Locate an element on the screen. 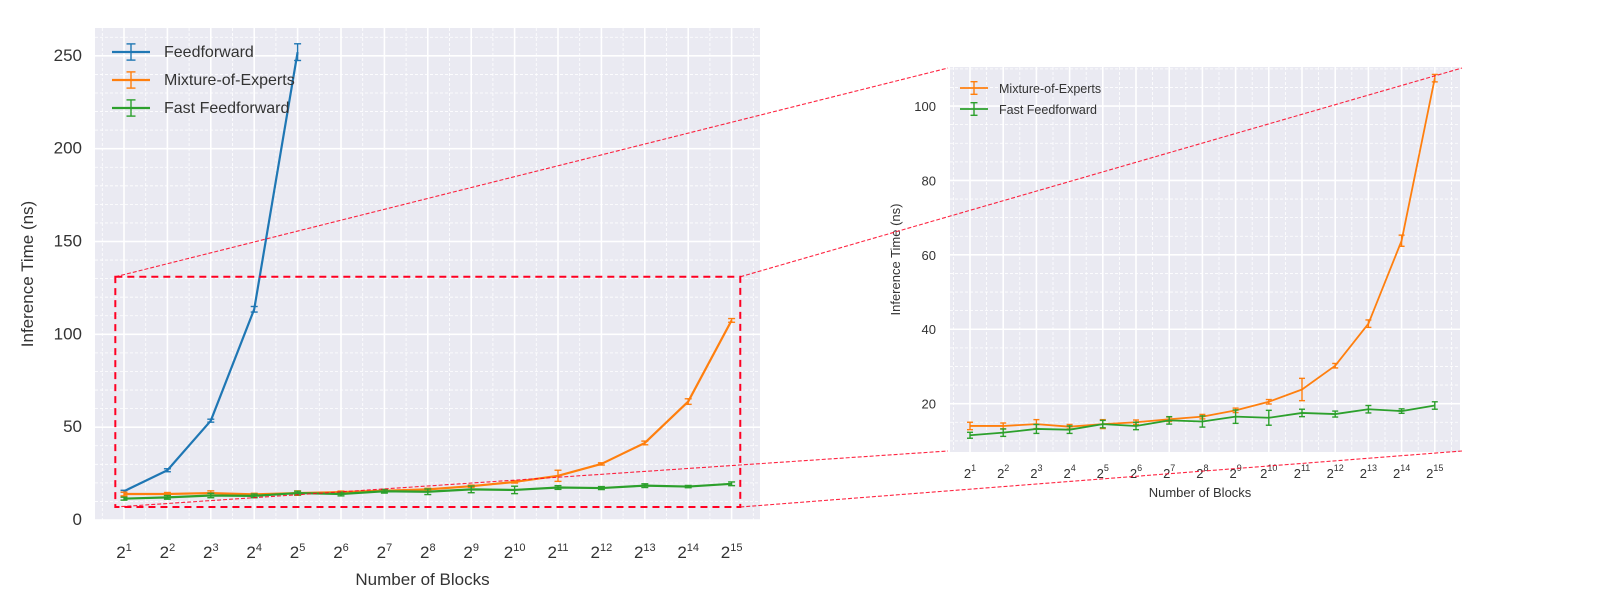  legend-item-feedforward: Feedforward is located at coordinates (183, 52).